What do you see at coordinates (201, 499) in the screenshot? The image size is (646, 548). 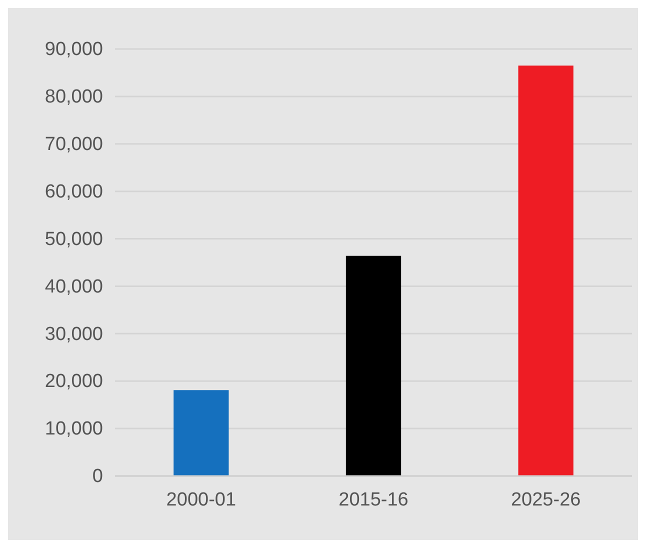 I see `x-tick-label: 2000-01` at bounding box center [201, 499].